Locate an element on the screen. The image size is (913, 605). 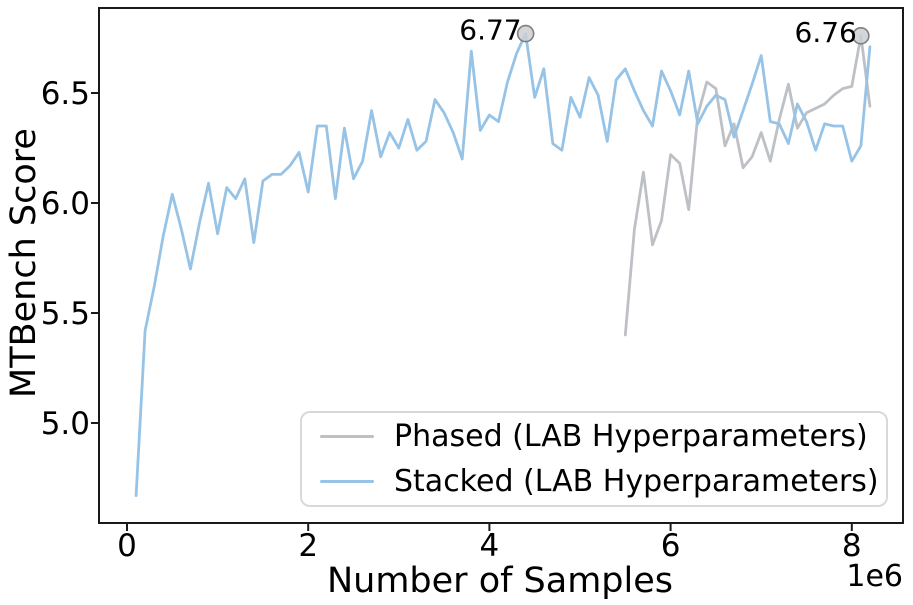
annotation-label: 6.76 is located at coordinates (826, 32).